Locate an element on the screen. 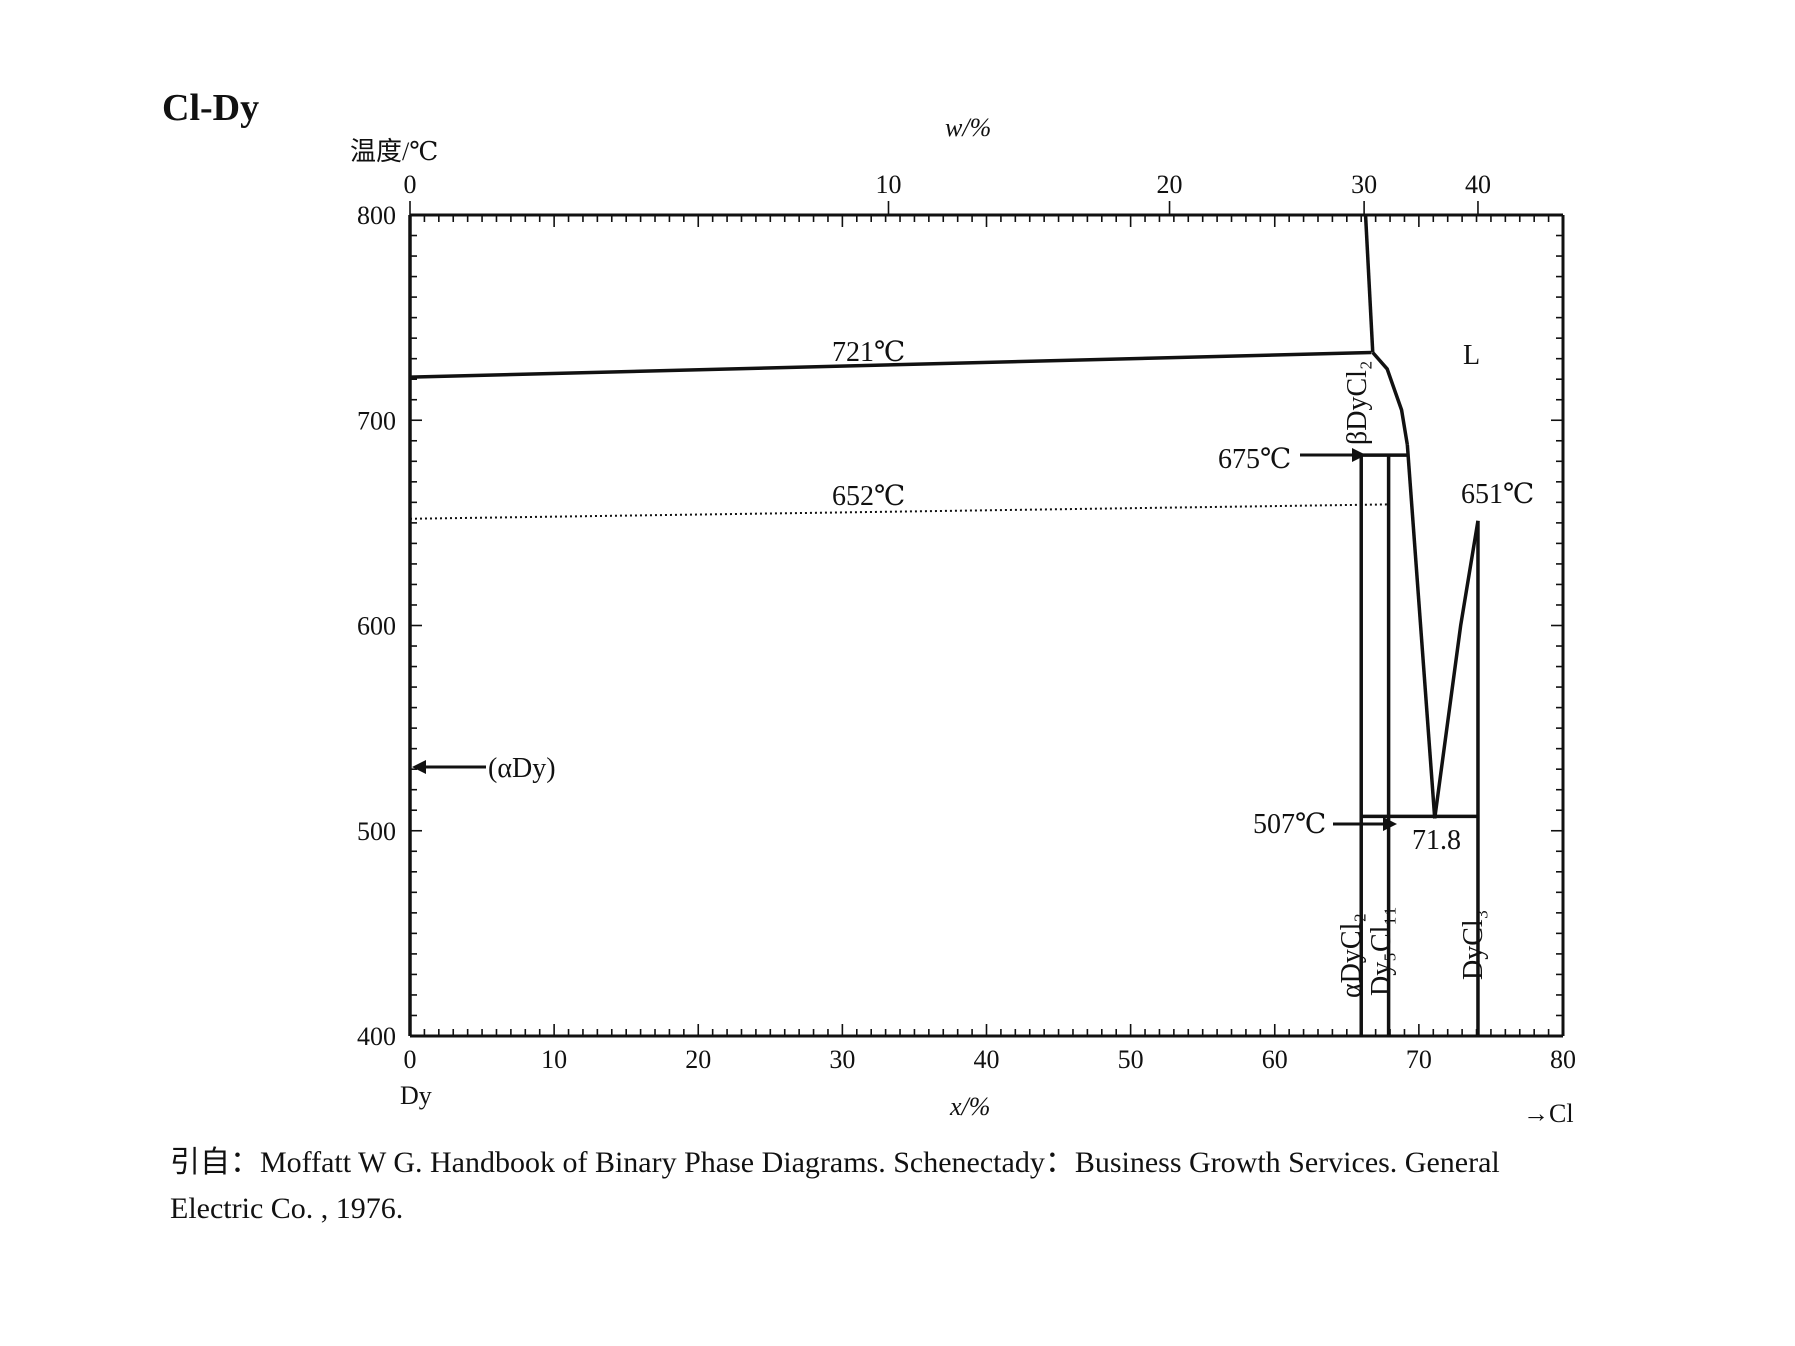 This screenshot has width=1795, height=1346. page-title: Cl-Dy is located at coordinates (211, 108).